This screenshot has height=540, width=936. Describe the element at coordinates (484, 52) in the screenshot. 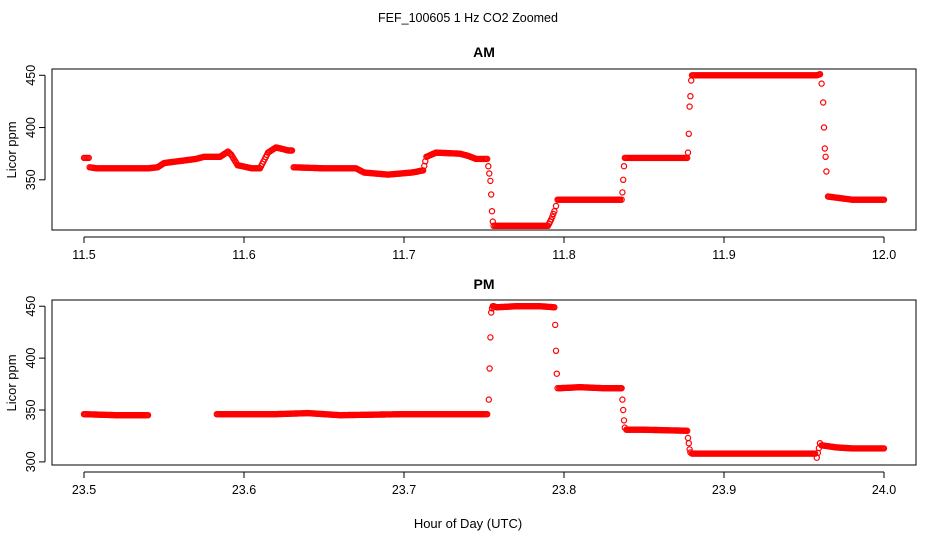

I see `panel-am-title: AM` at that location.